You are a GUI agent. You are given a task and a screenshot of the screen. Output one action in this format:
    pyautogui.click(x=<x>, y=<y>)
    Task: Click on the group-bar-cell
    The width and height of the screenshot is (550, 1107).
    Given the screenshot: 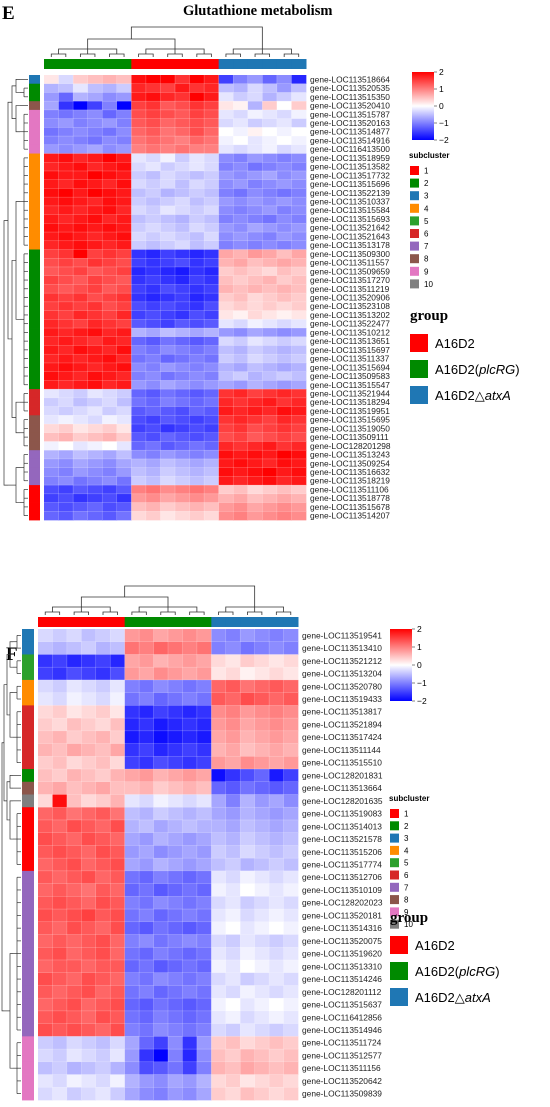 What is the action you would take?
    pyautogui.click(x=262, y=622)
    